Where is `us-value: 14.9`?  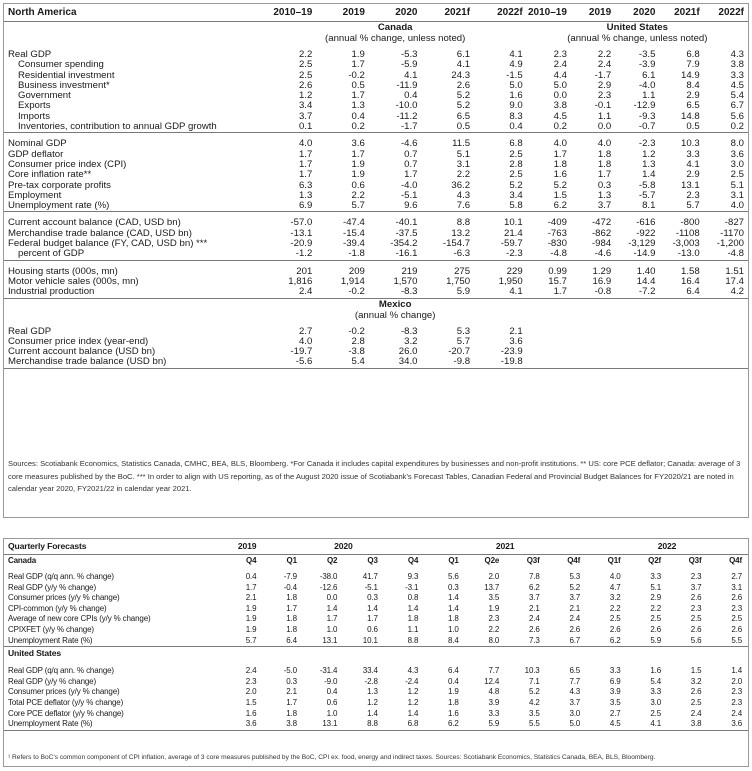
us-value: 14.9 is located at coordinates (690, 75).